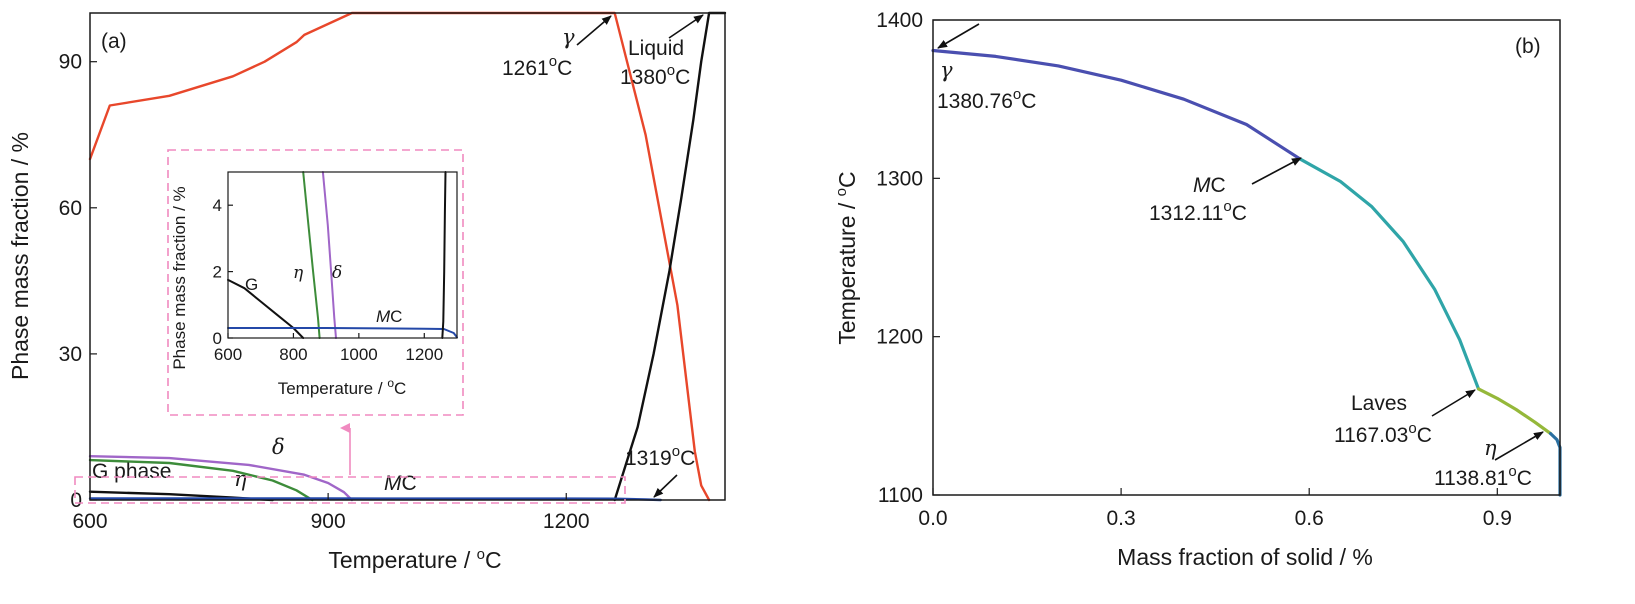 The height and width of the screenshot is (604, 1635). Describe the element at coordinates (1276, 171) in the screenshot. I see `b-mc-arrow` at that location.